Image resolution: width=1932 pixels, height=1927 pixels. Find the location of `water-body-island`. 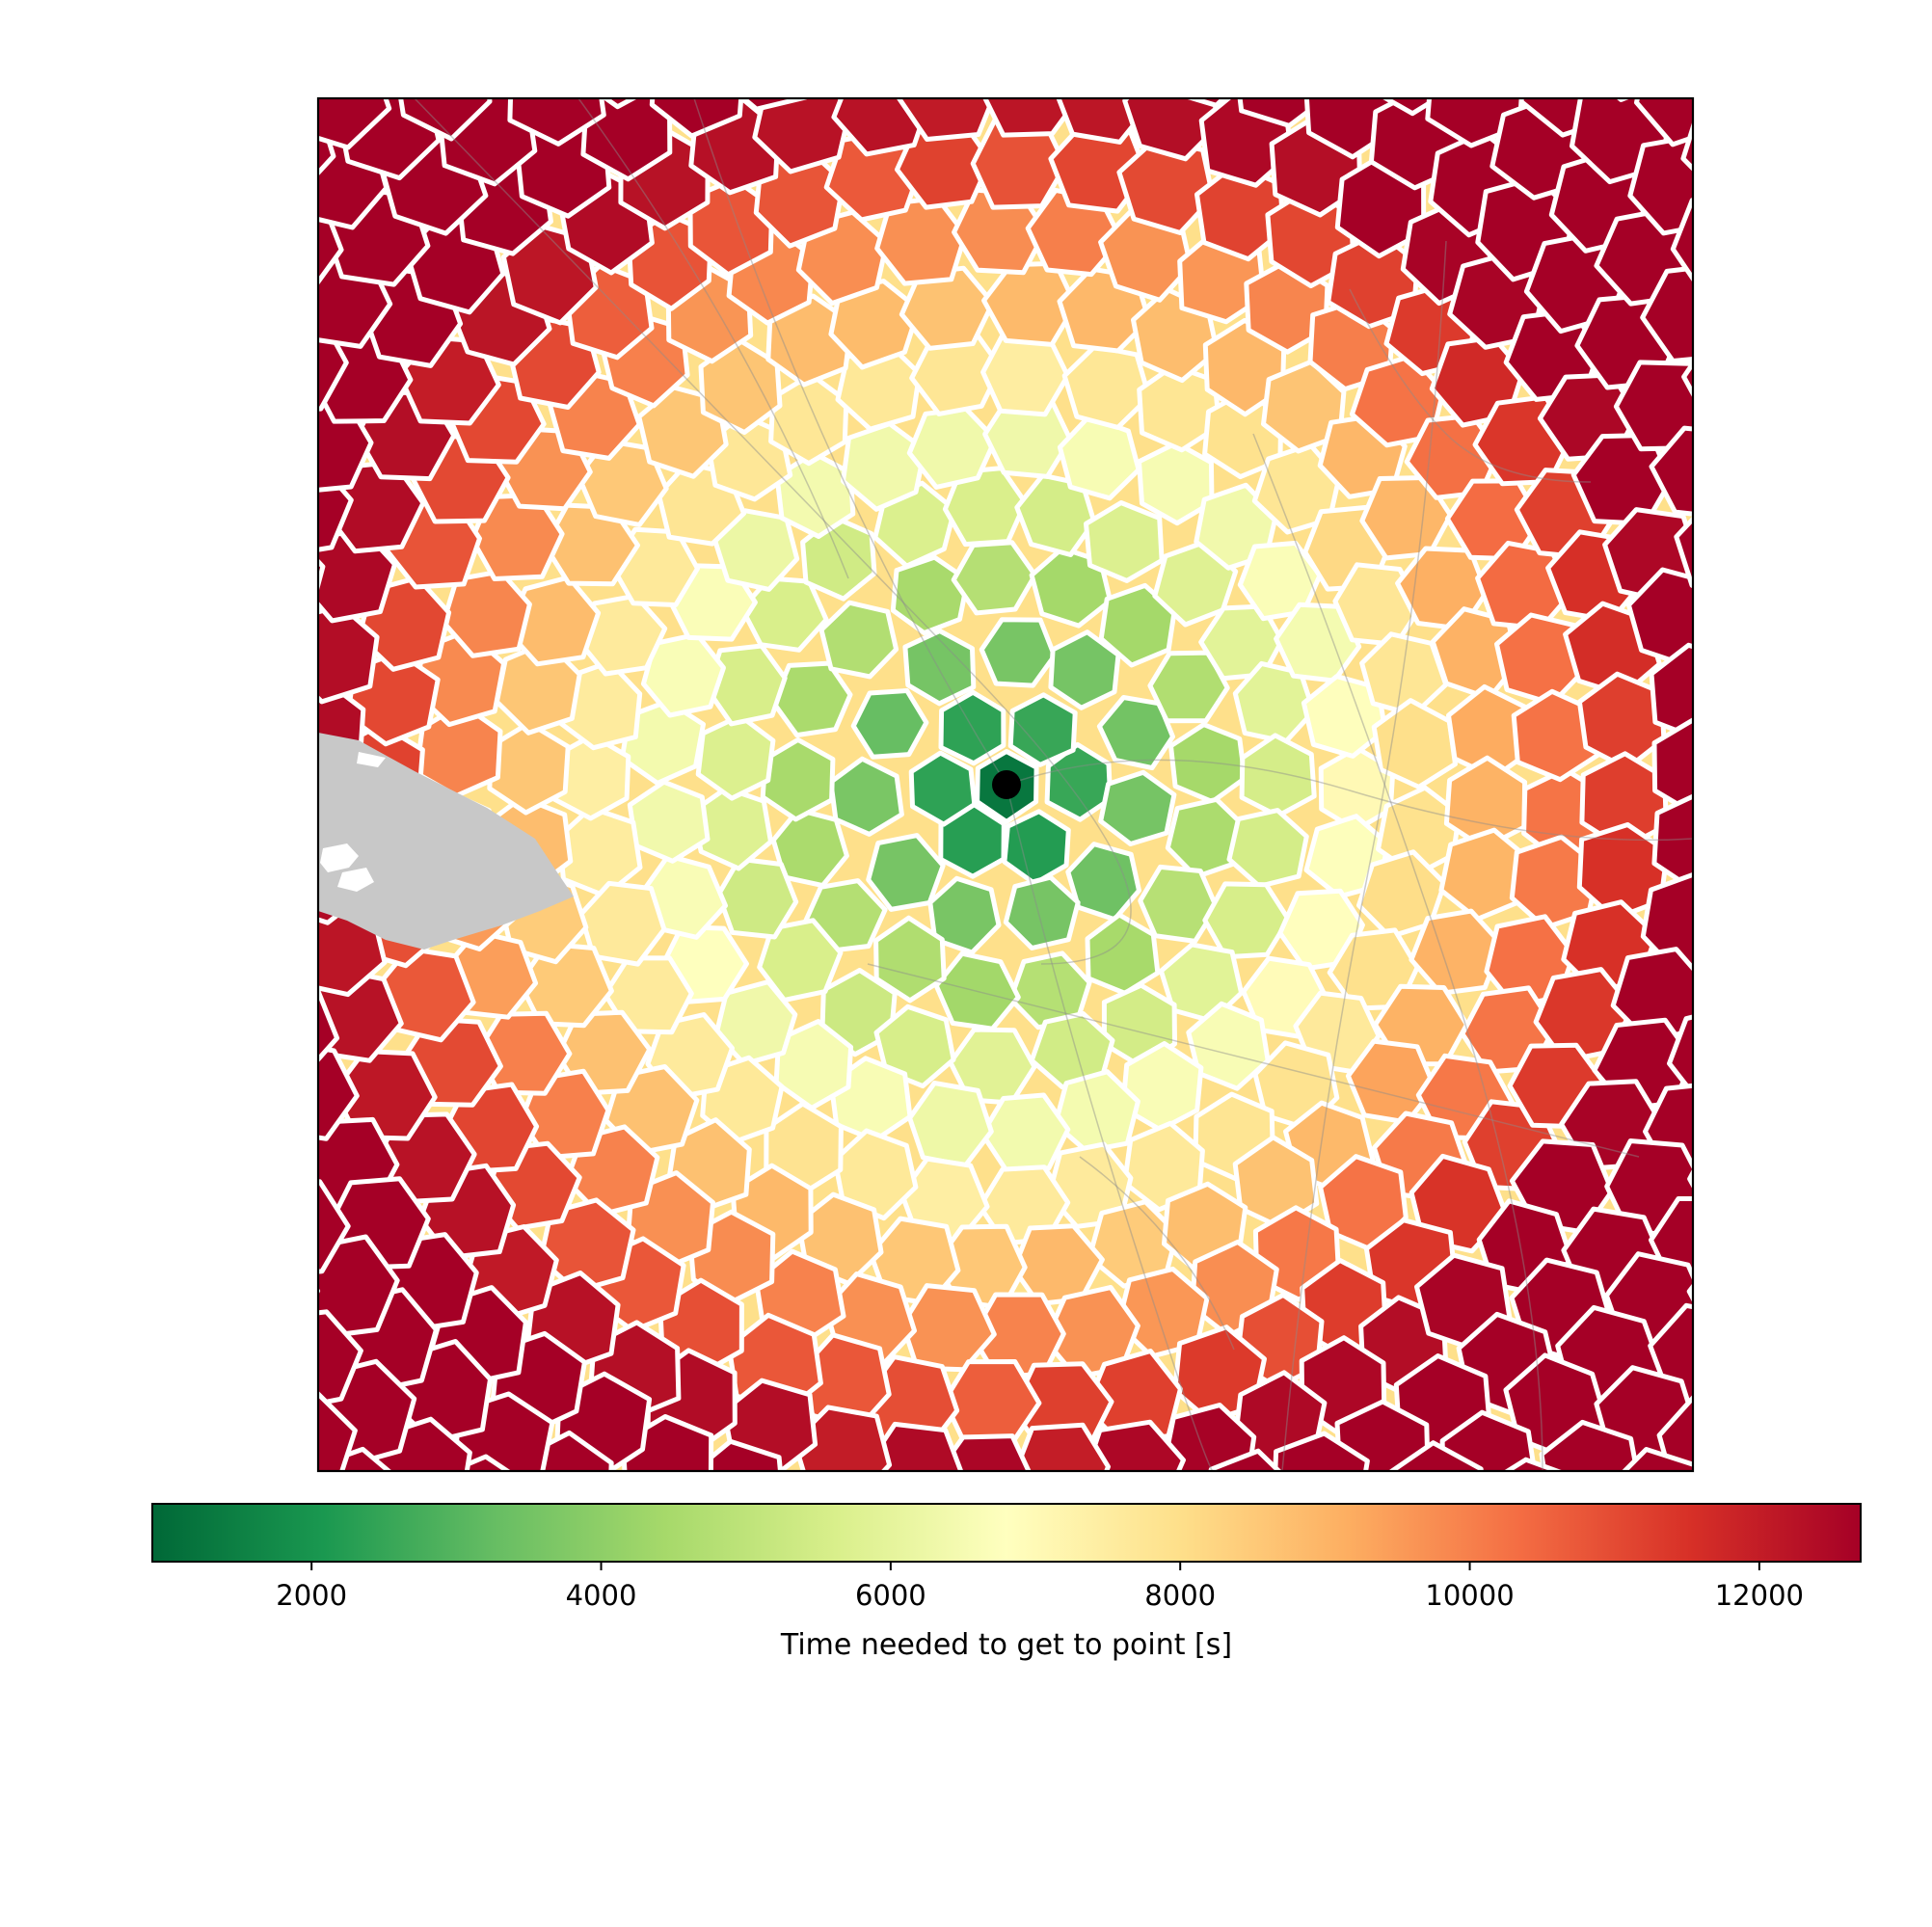

water-body-island is located at coordinates (340, 857).